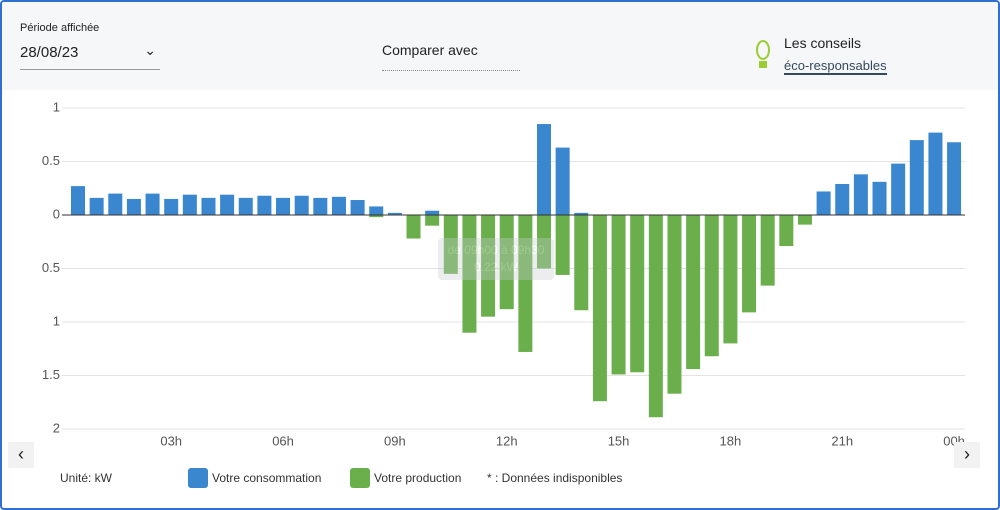 Image resolution: width=1000 pixels, height=510 pixels. I want to click on y-tick-label: 0, so click(56, 213).